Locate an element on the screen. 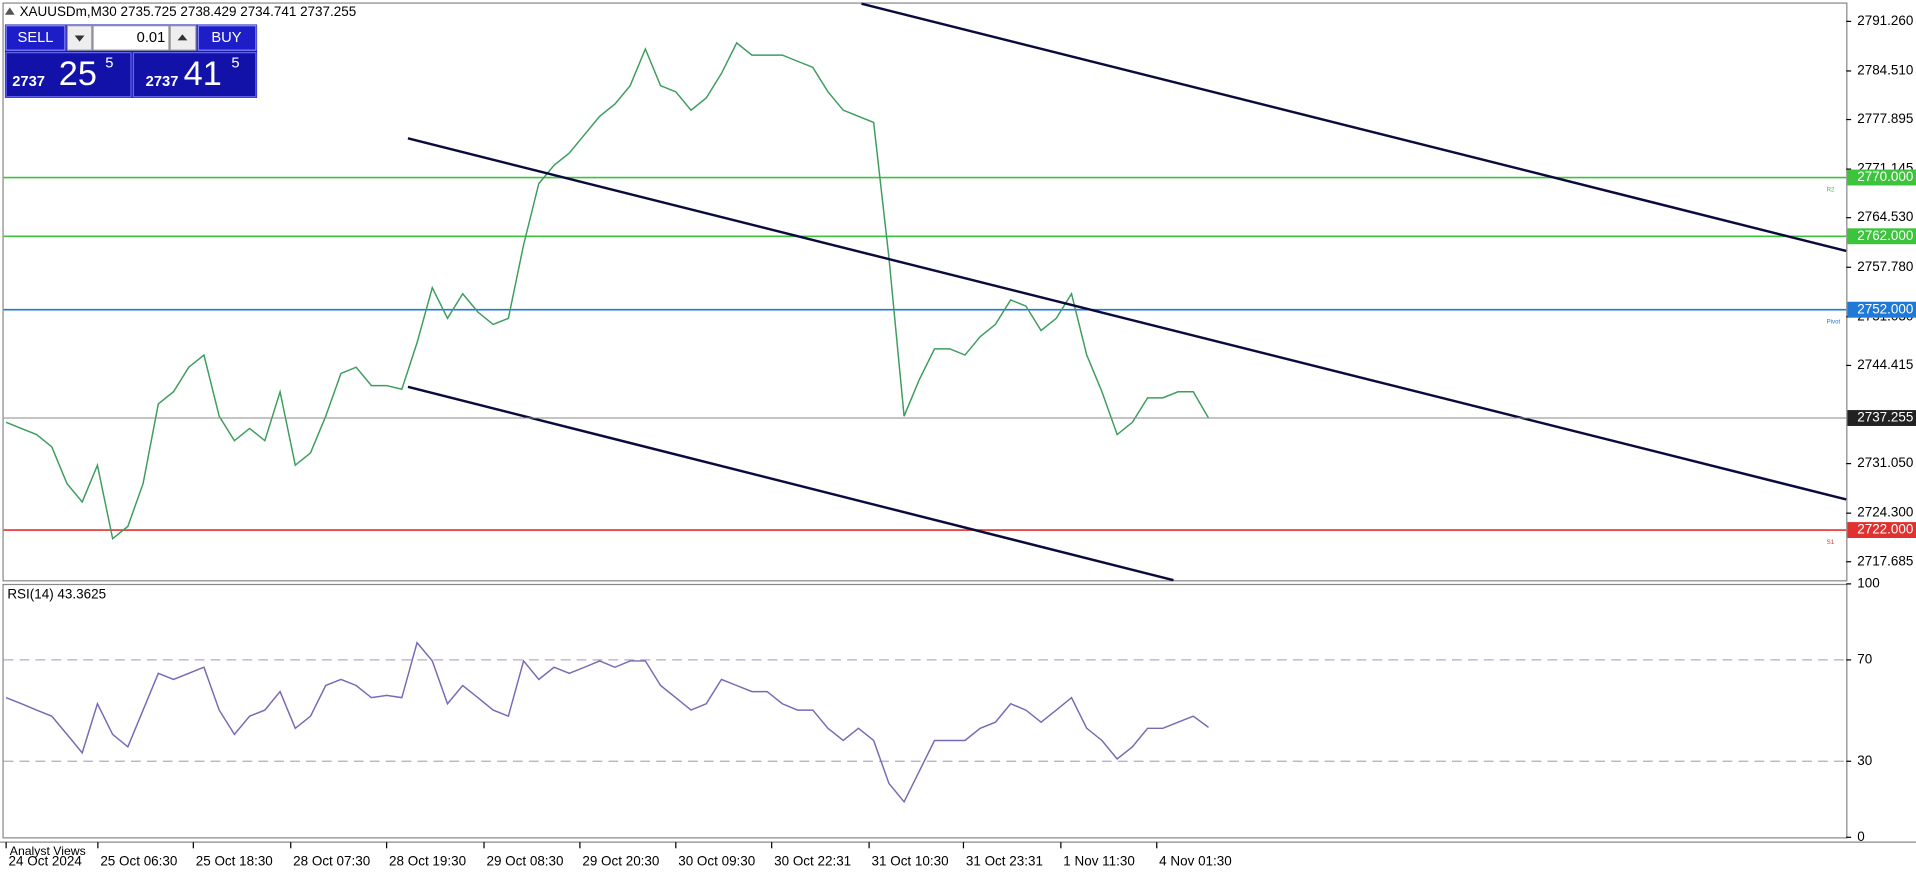 This screenshot has width=1916, height=874. x-tick-label: 31 Oct 10:30 is located at coordinates (910, 860).